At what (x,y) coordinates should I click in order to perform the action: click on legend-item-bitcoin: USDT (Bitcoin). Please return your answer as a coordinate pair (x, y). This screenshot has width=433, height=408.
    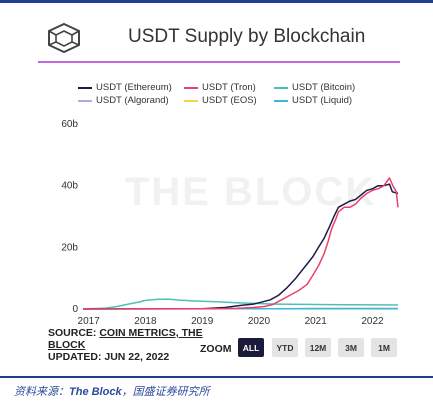
    Looking at the image, I should click on (314, 87).